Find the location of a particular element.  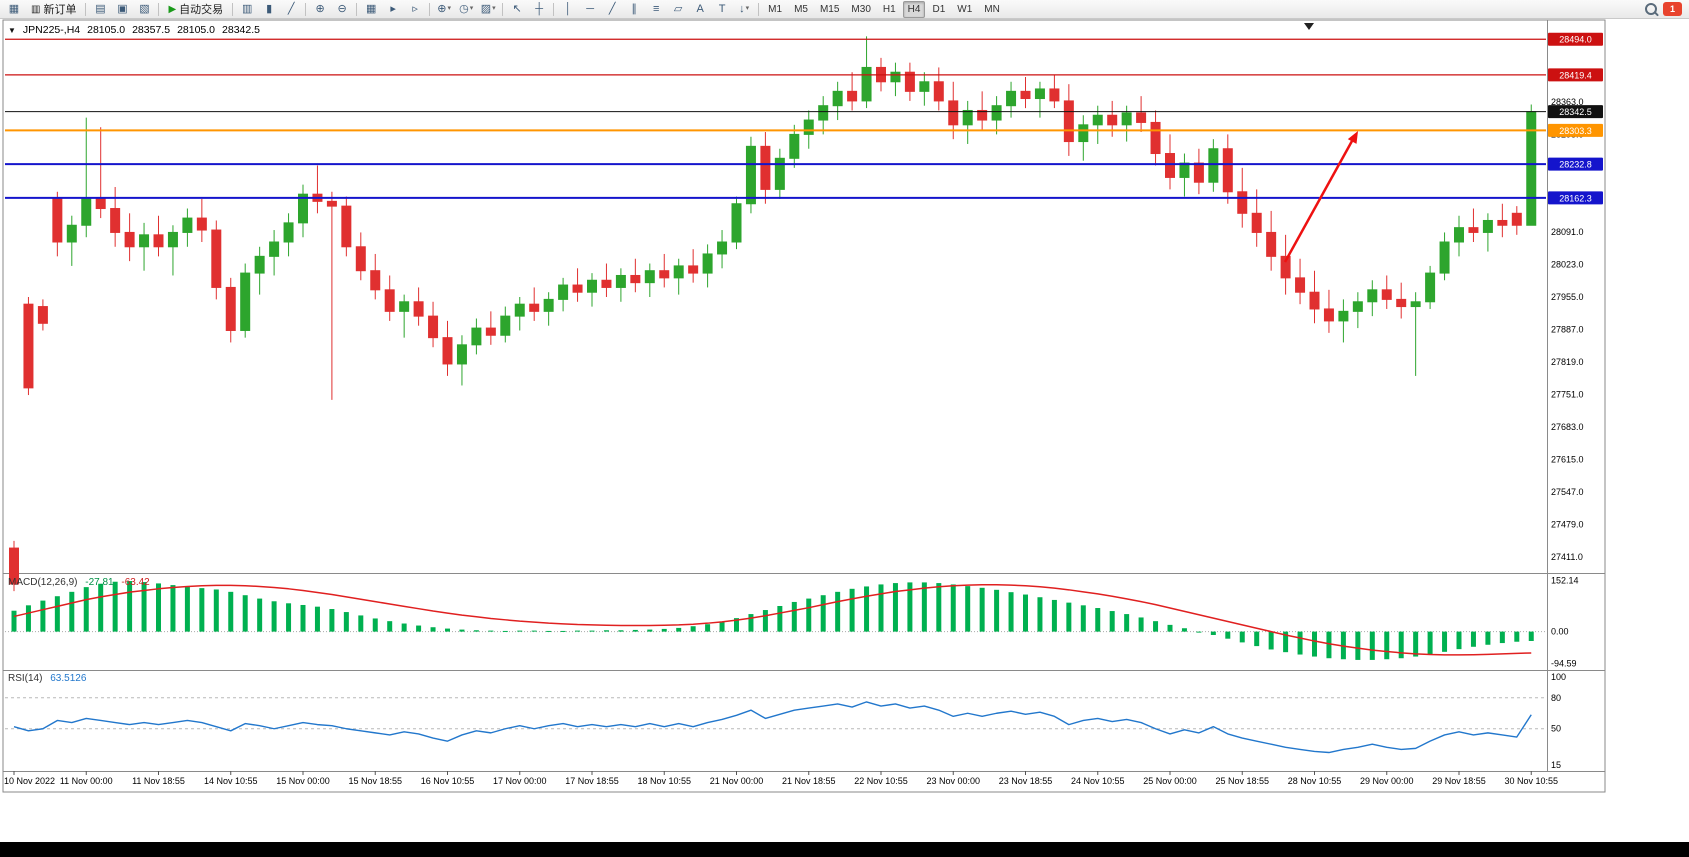

timeframe-m1: M1 is located at coordinates (775, 9).